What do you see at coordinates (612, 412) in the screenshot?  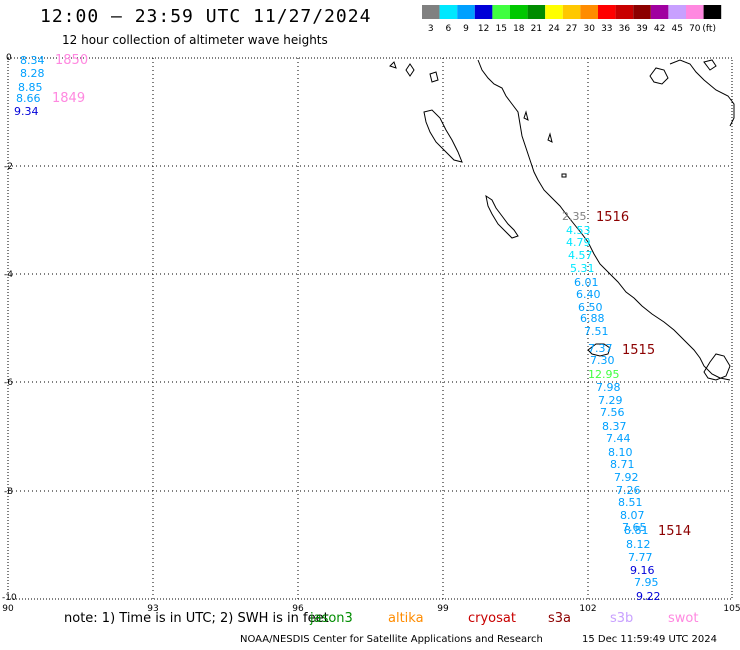 I see `swh-reading: 7.56` at bounding box center [612, 412].